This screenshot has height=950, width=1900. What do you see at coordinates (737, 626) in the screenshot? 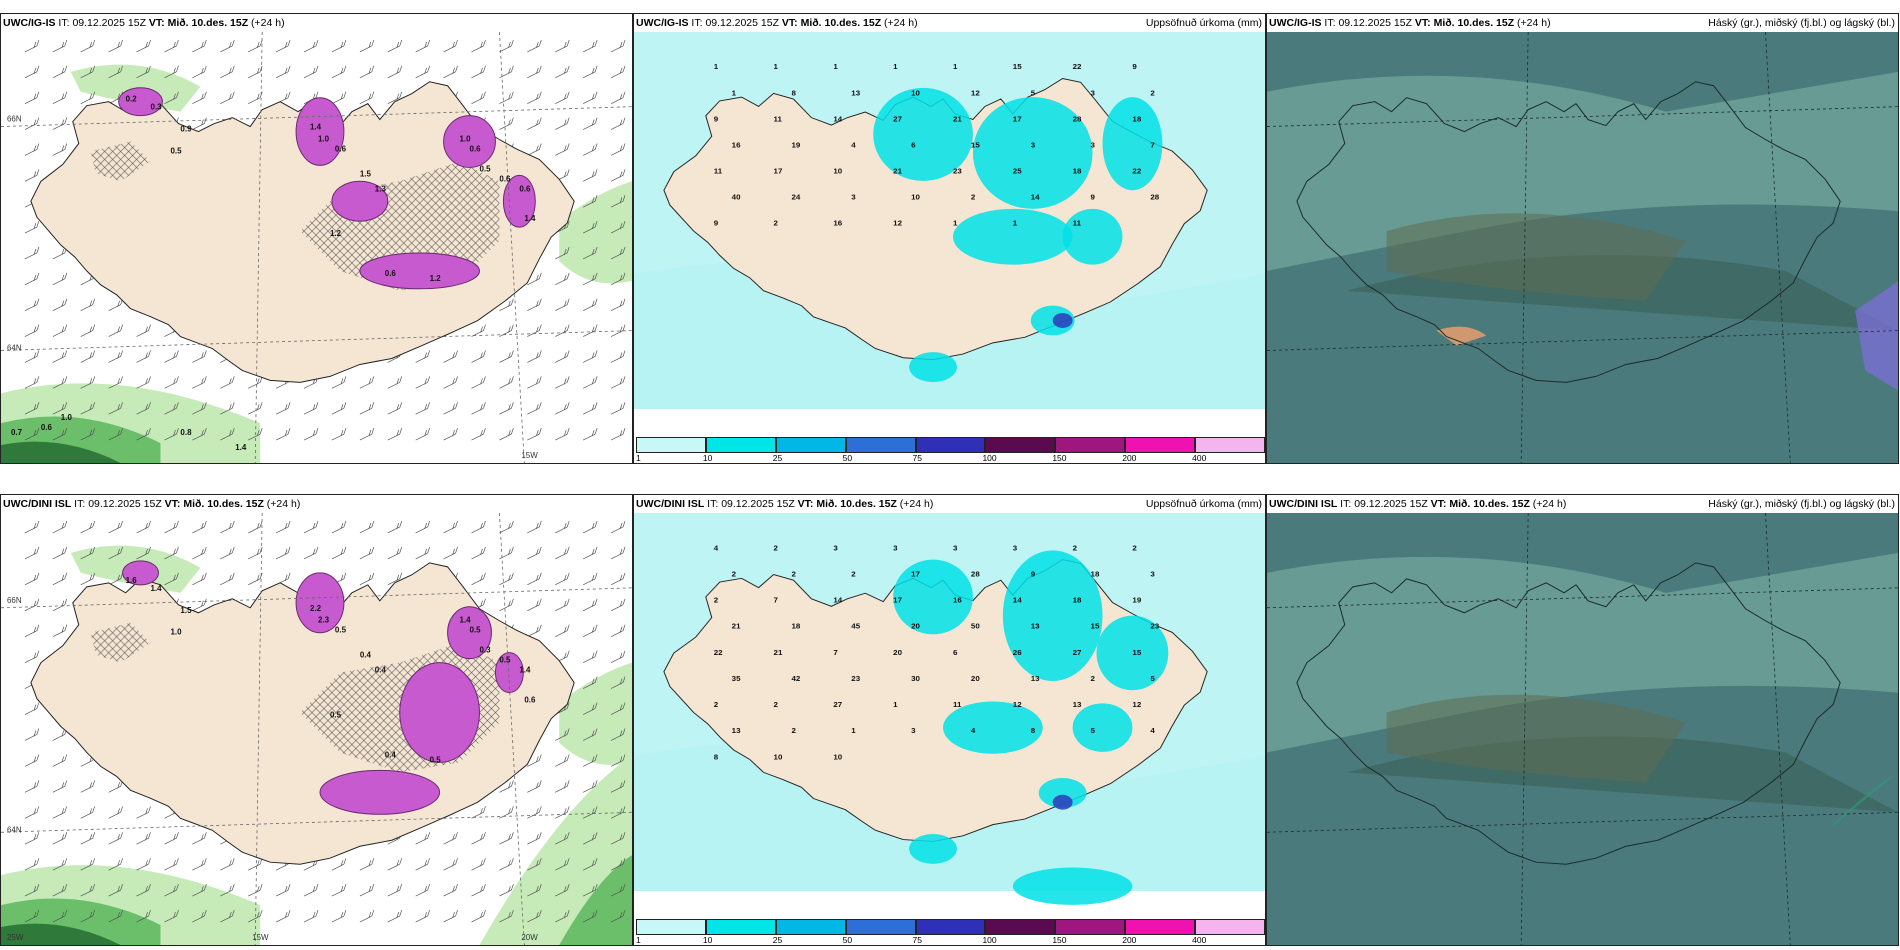
I see `value-label: 21` at bounding box center [737, 626].